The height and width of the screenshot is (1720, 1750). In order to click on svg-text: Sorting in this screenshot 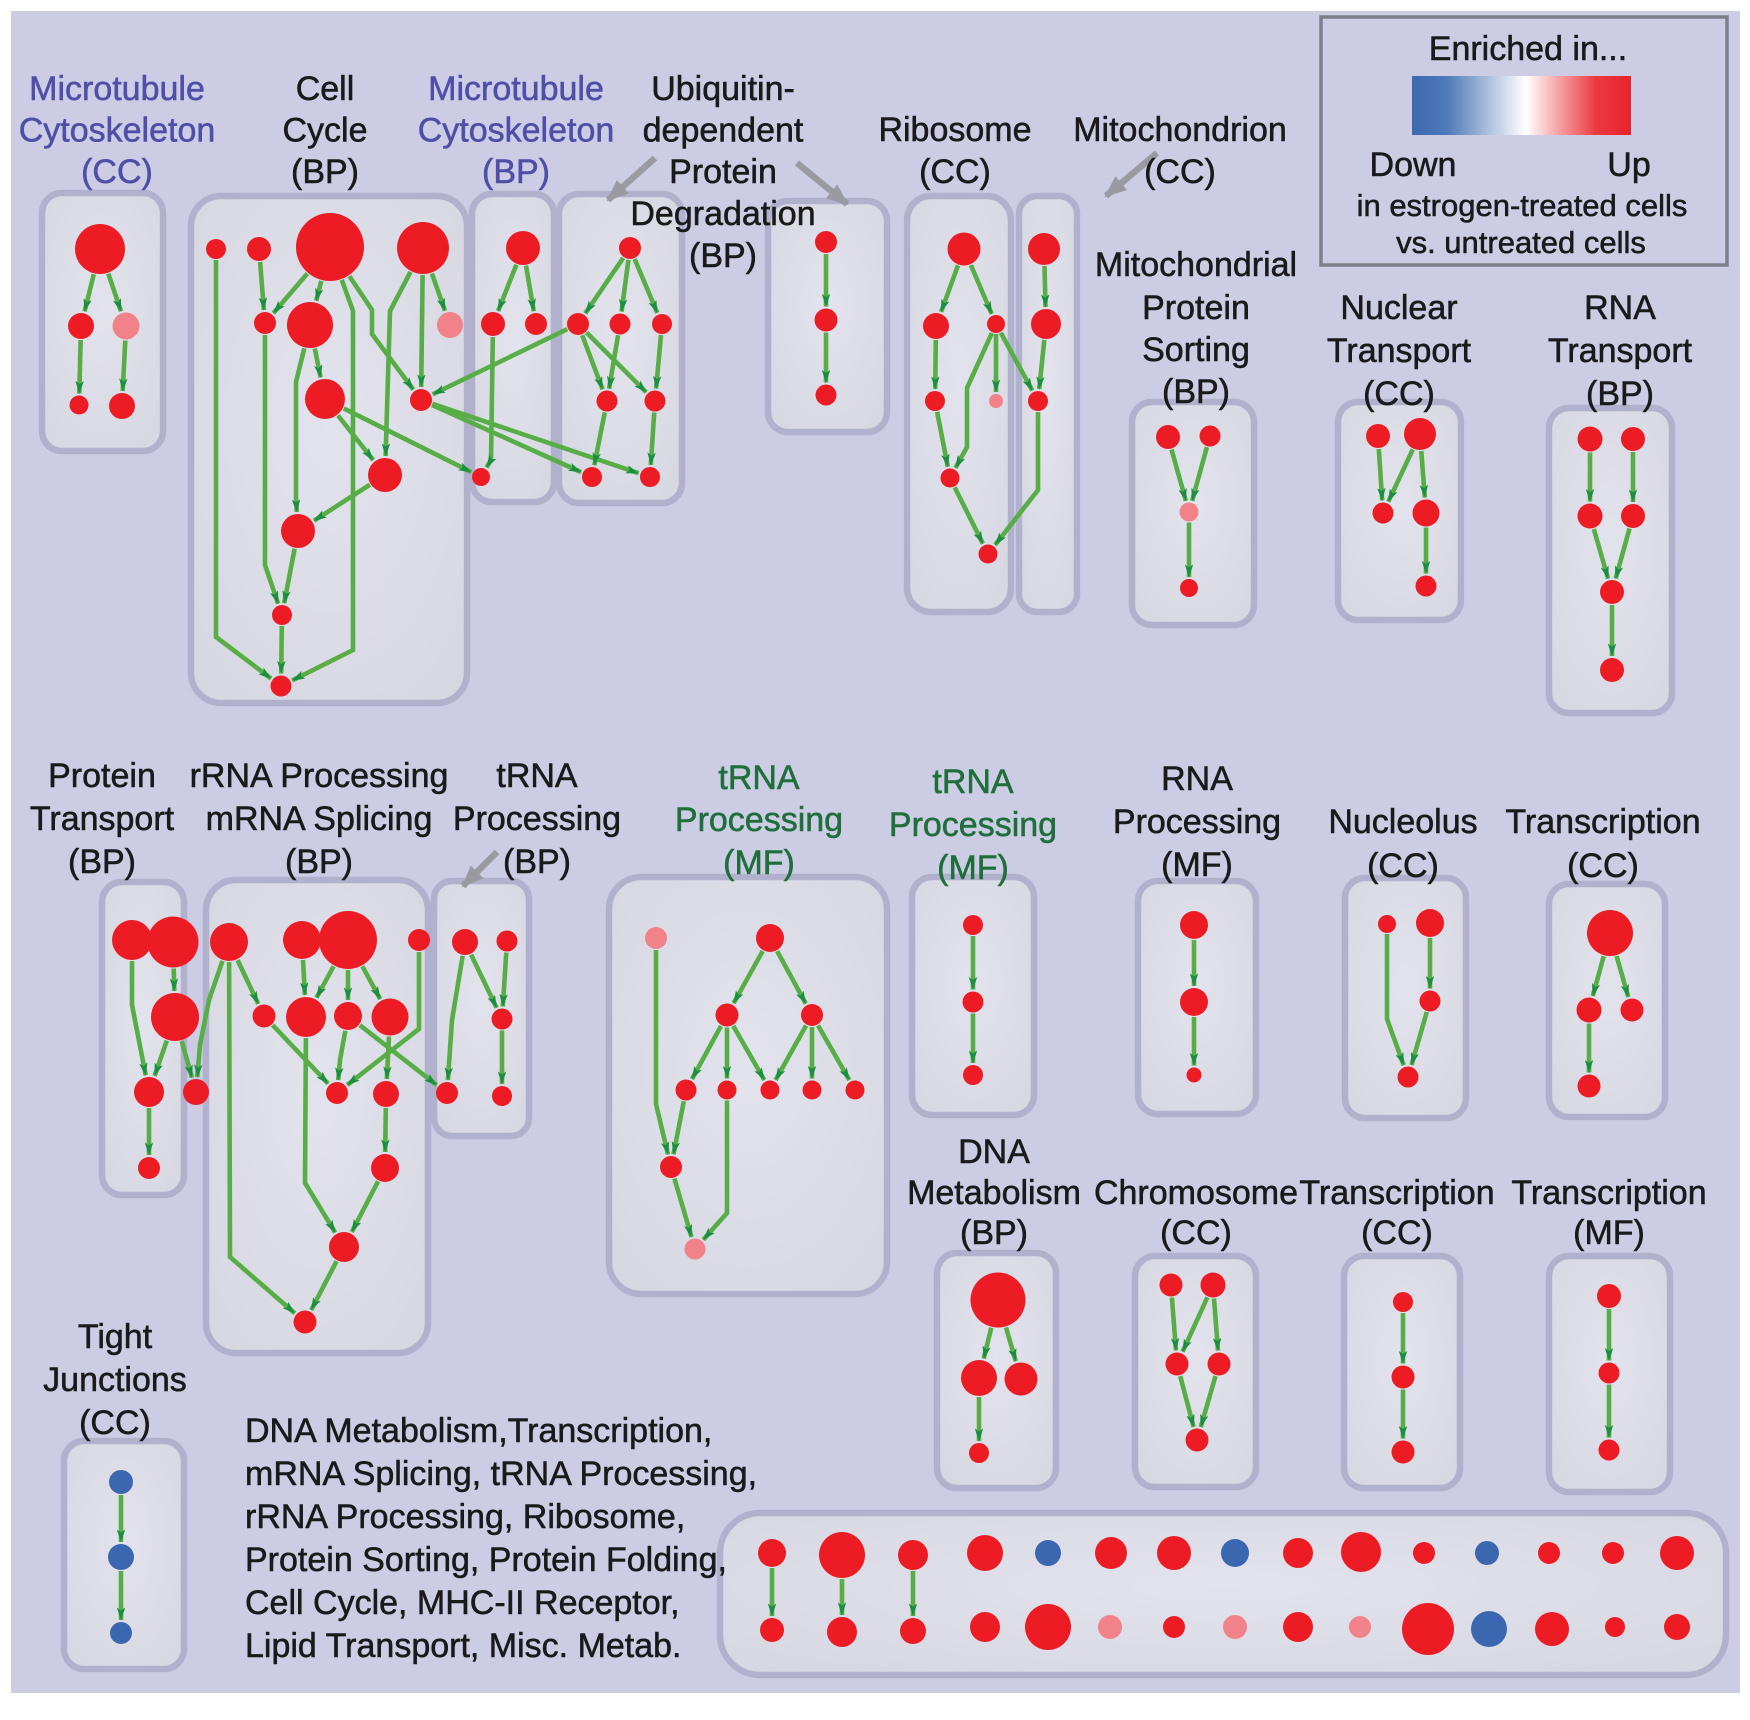, I will do `click(1196, 350)`.